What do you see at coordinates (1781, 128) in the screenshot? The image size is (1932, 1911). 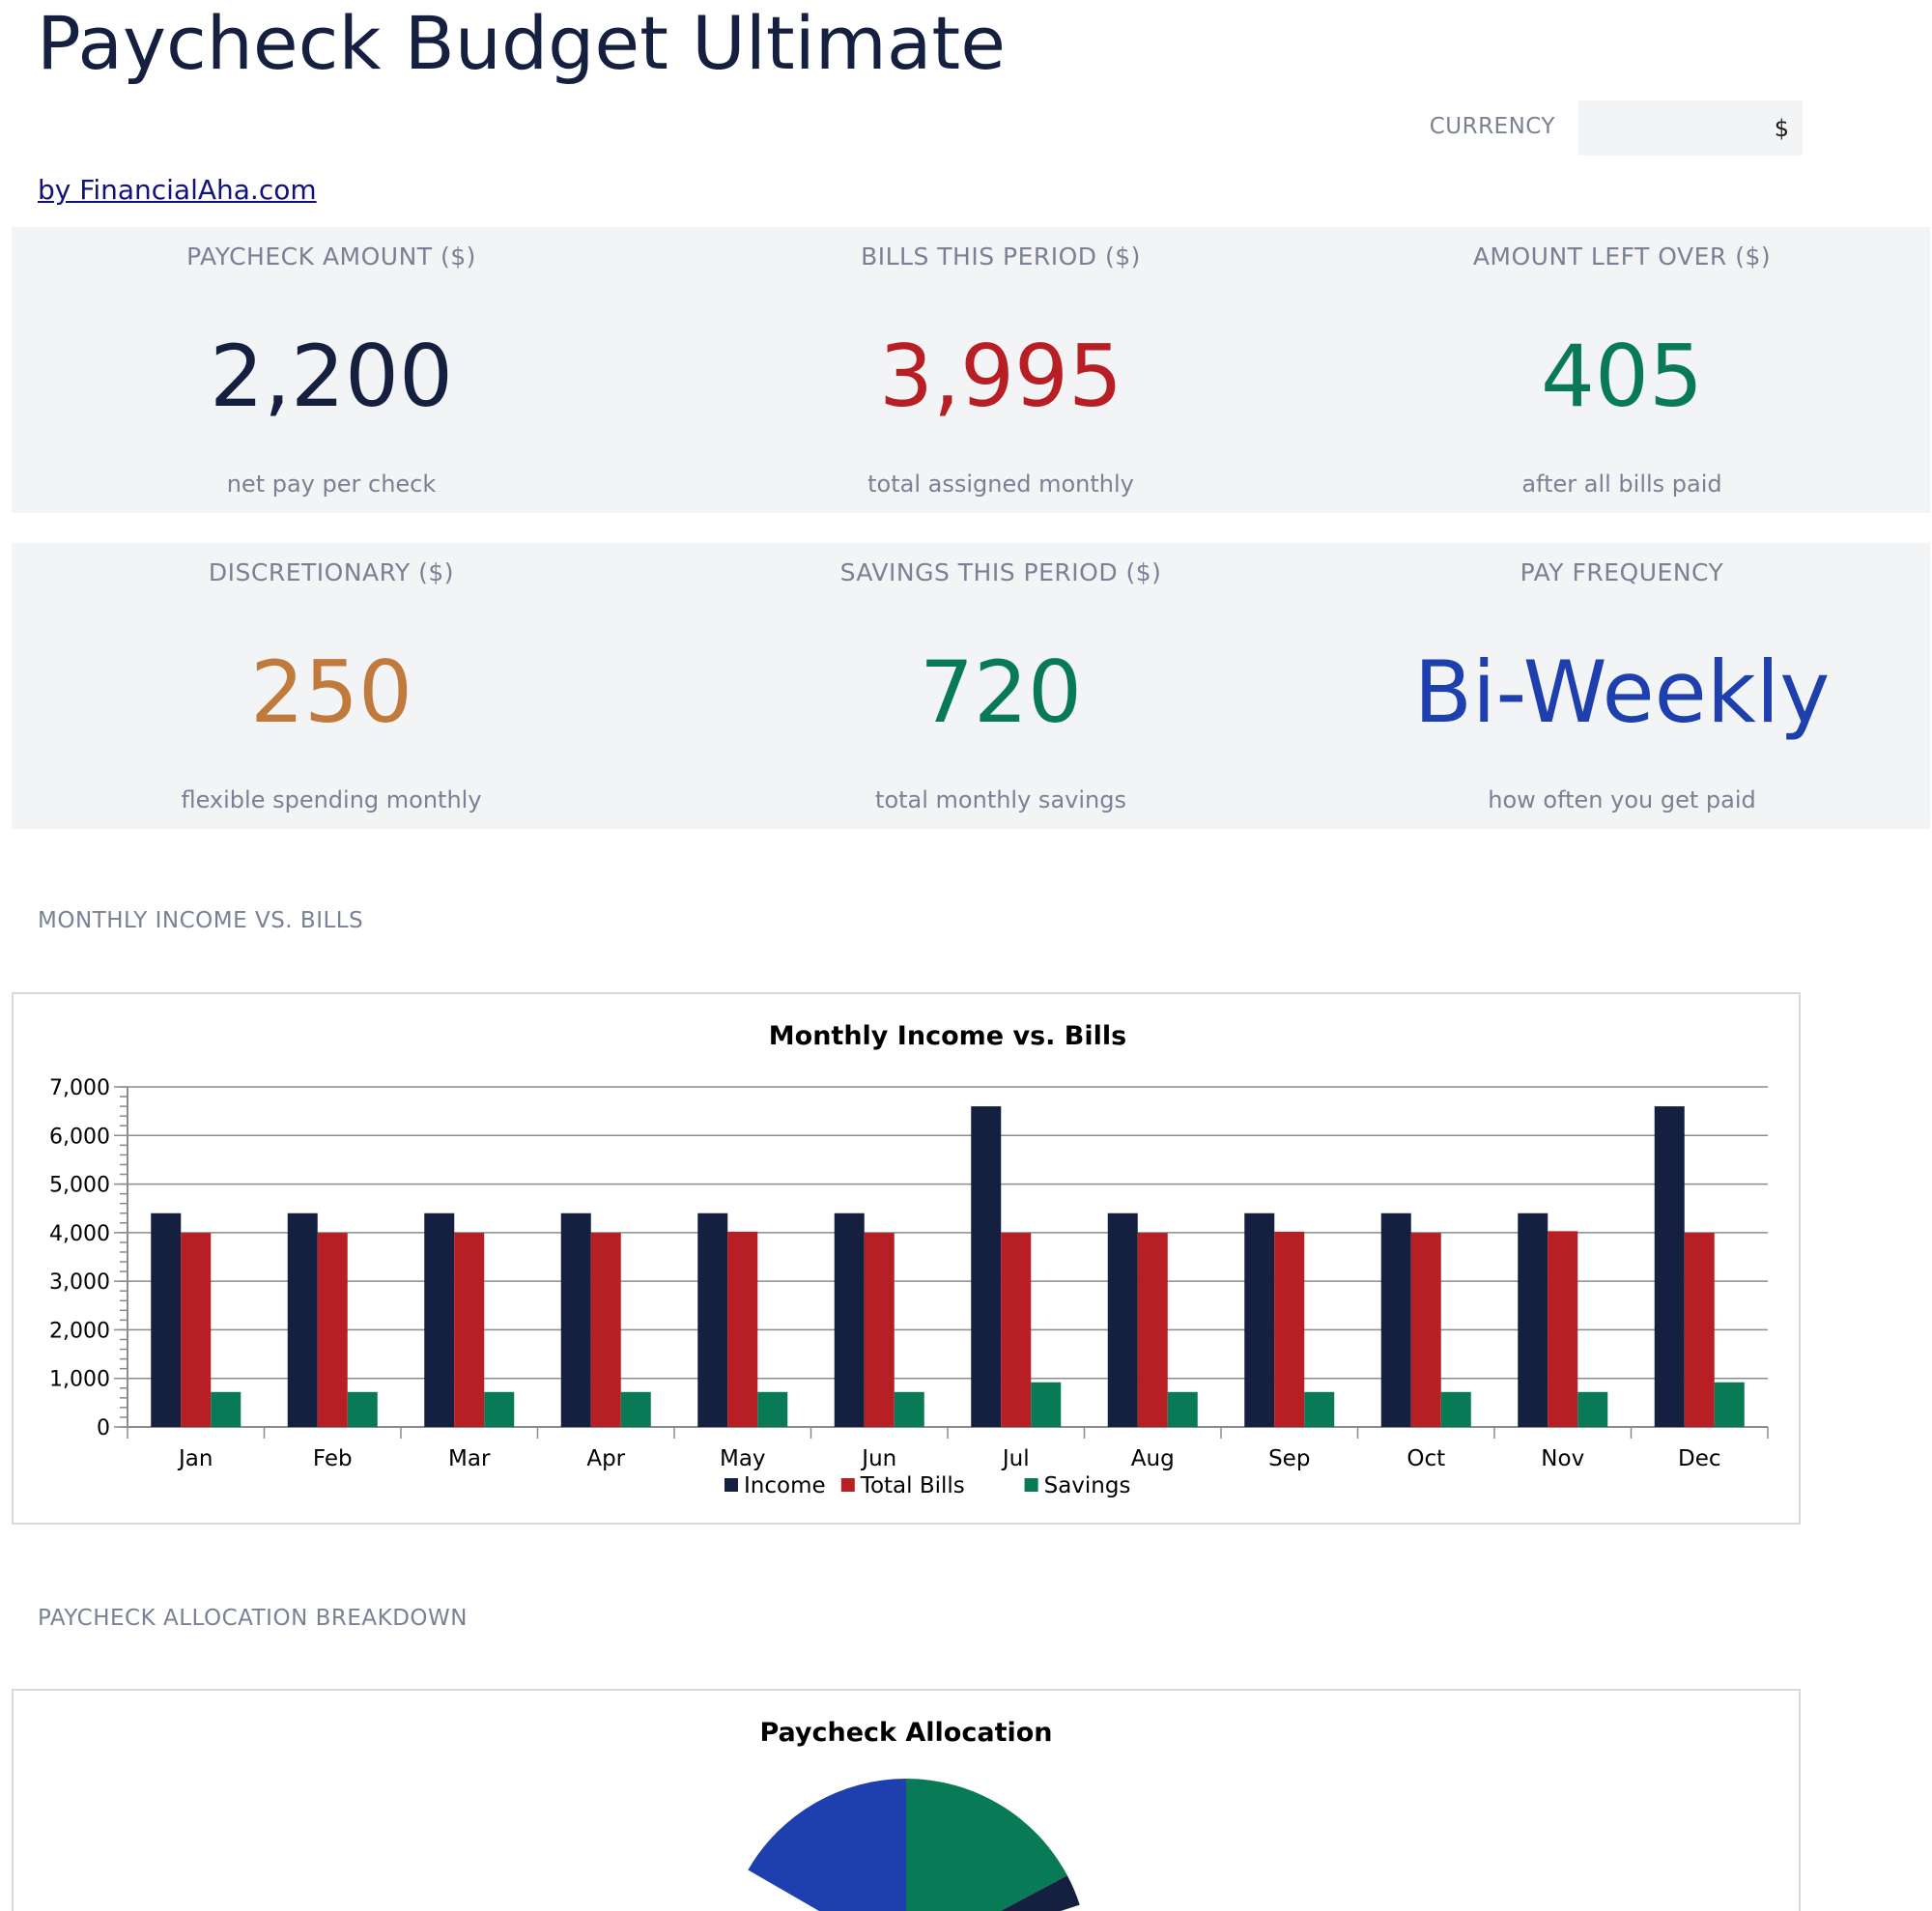 I see `currency-value: $` at bounding box center [1781, 128].